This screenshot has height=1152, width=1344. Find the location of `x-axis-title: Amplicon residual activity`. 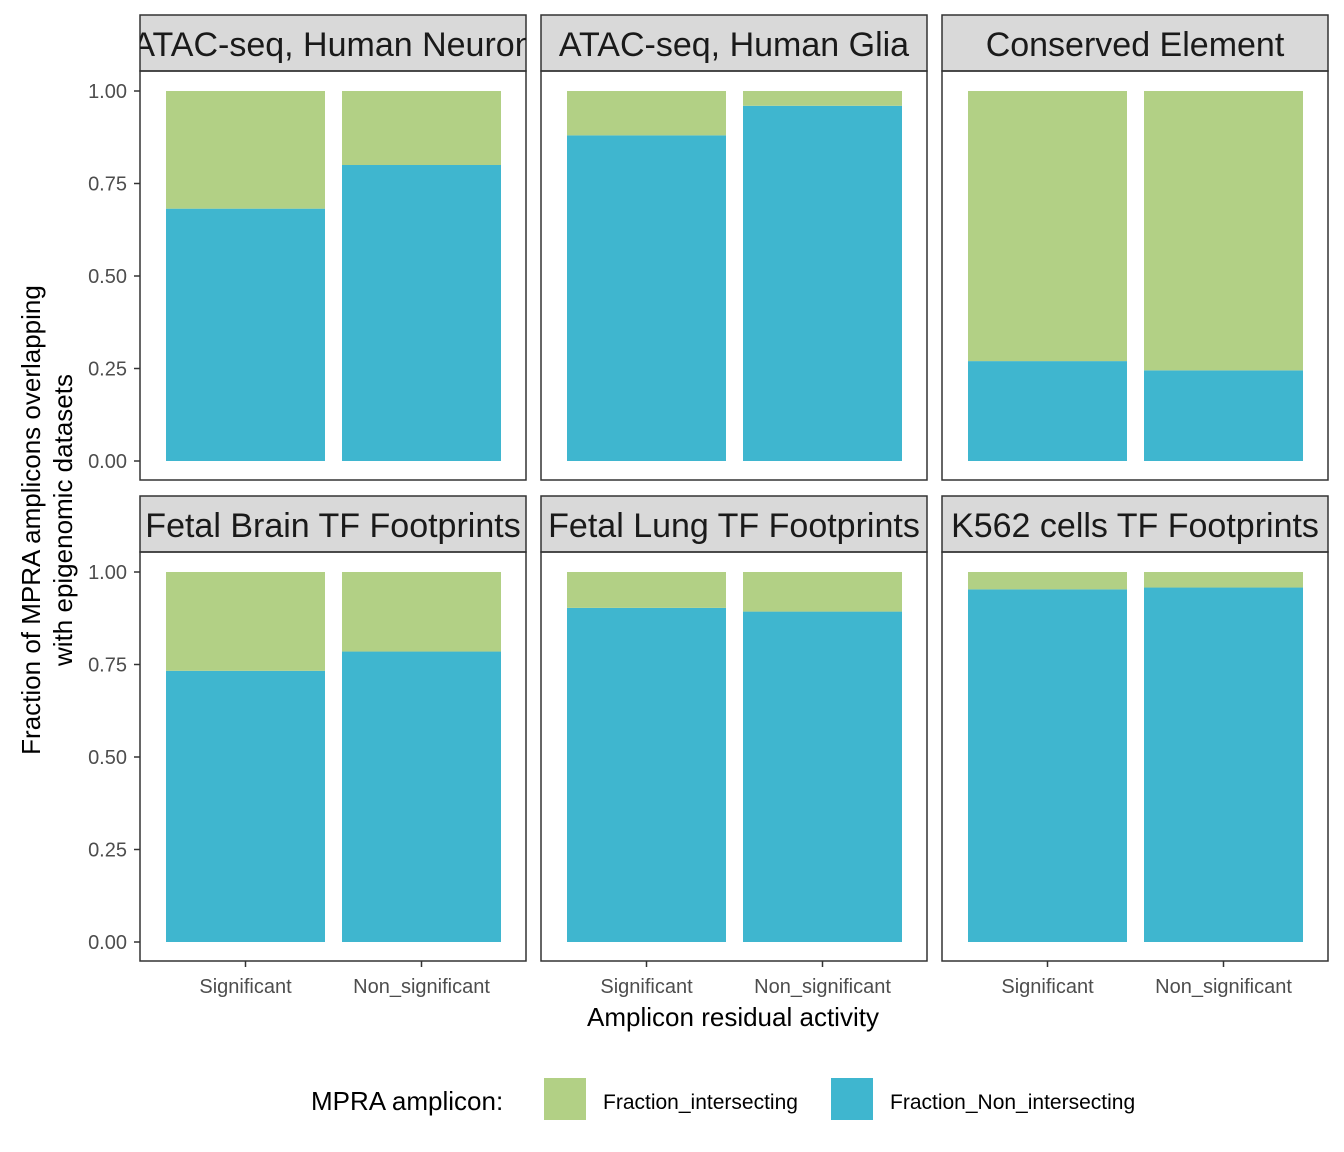

x-axis-title: Amplicon residual activity is located at coordinates (733, 1017).